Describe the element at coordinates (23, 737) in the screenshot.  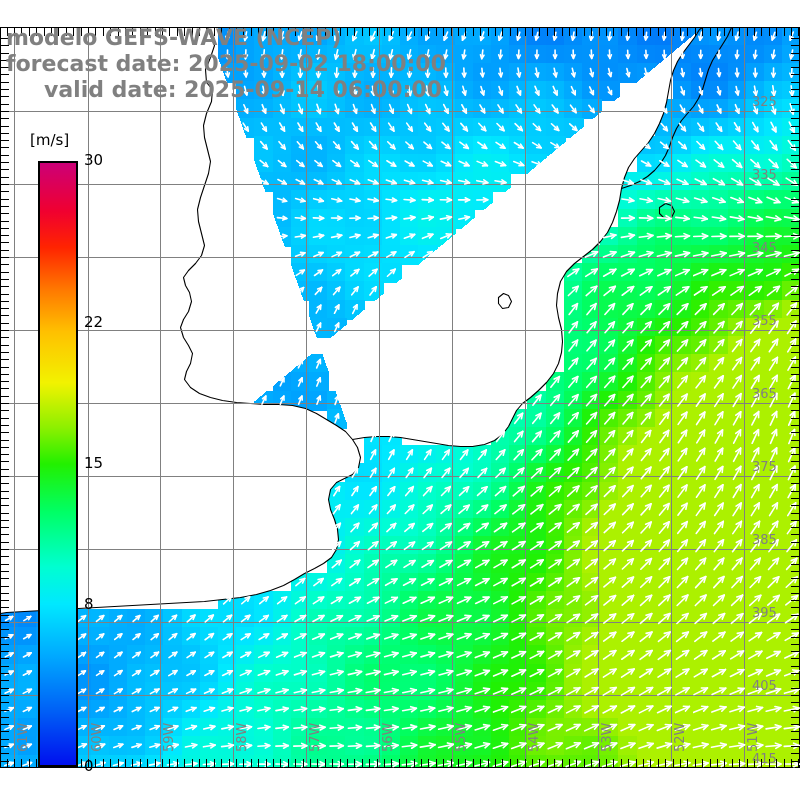
I see `longitude-label: 61W` at that location.